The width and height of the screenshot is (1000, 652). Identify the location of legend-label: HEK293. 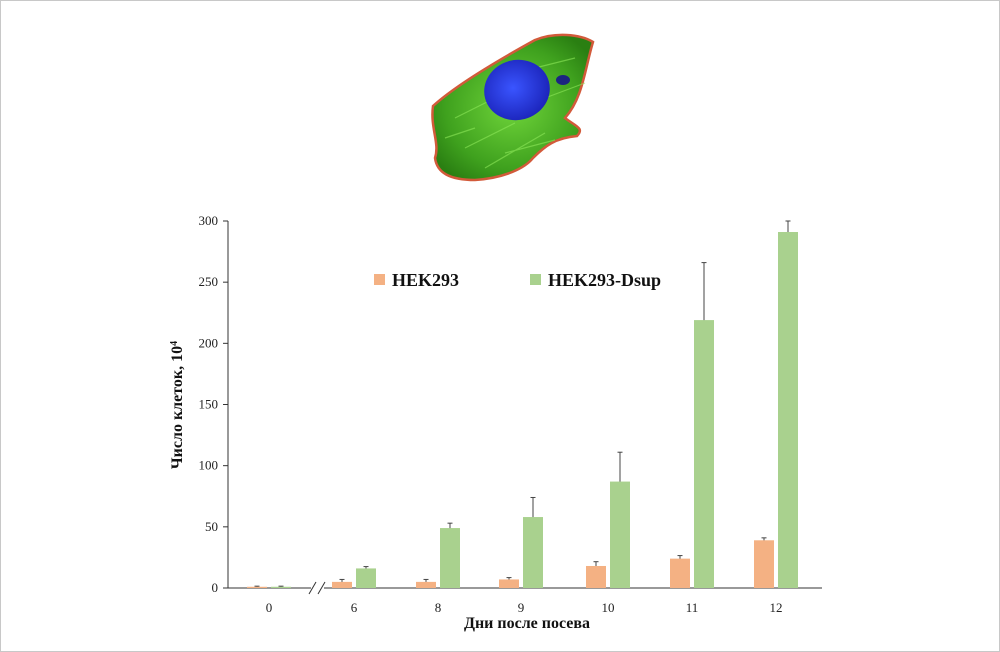
(425, 280).